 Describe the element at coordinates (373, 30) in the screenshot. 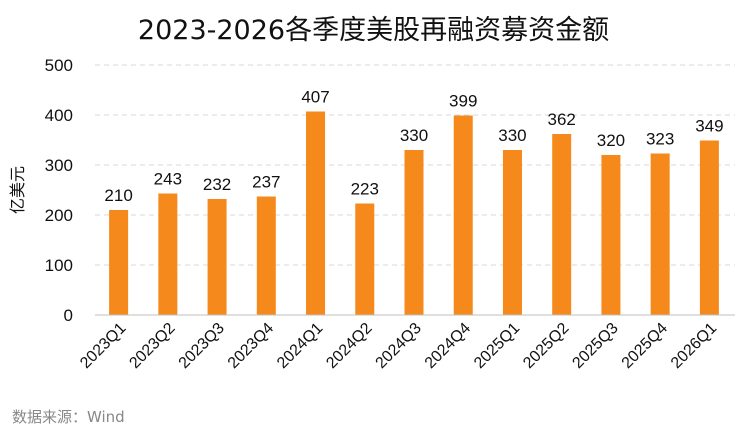

I see `chart-title: 2023-2026各季度美股再融资募资金额` at that location.